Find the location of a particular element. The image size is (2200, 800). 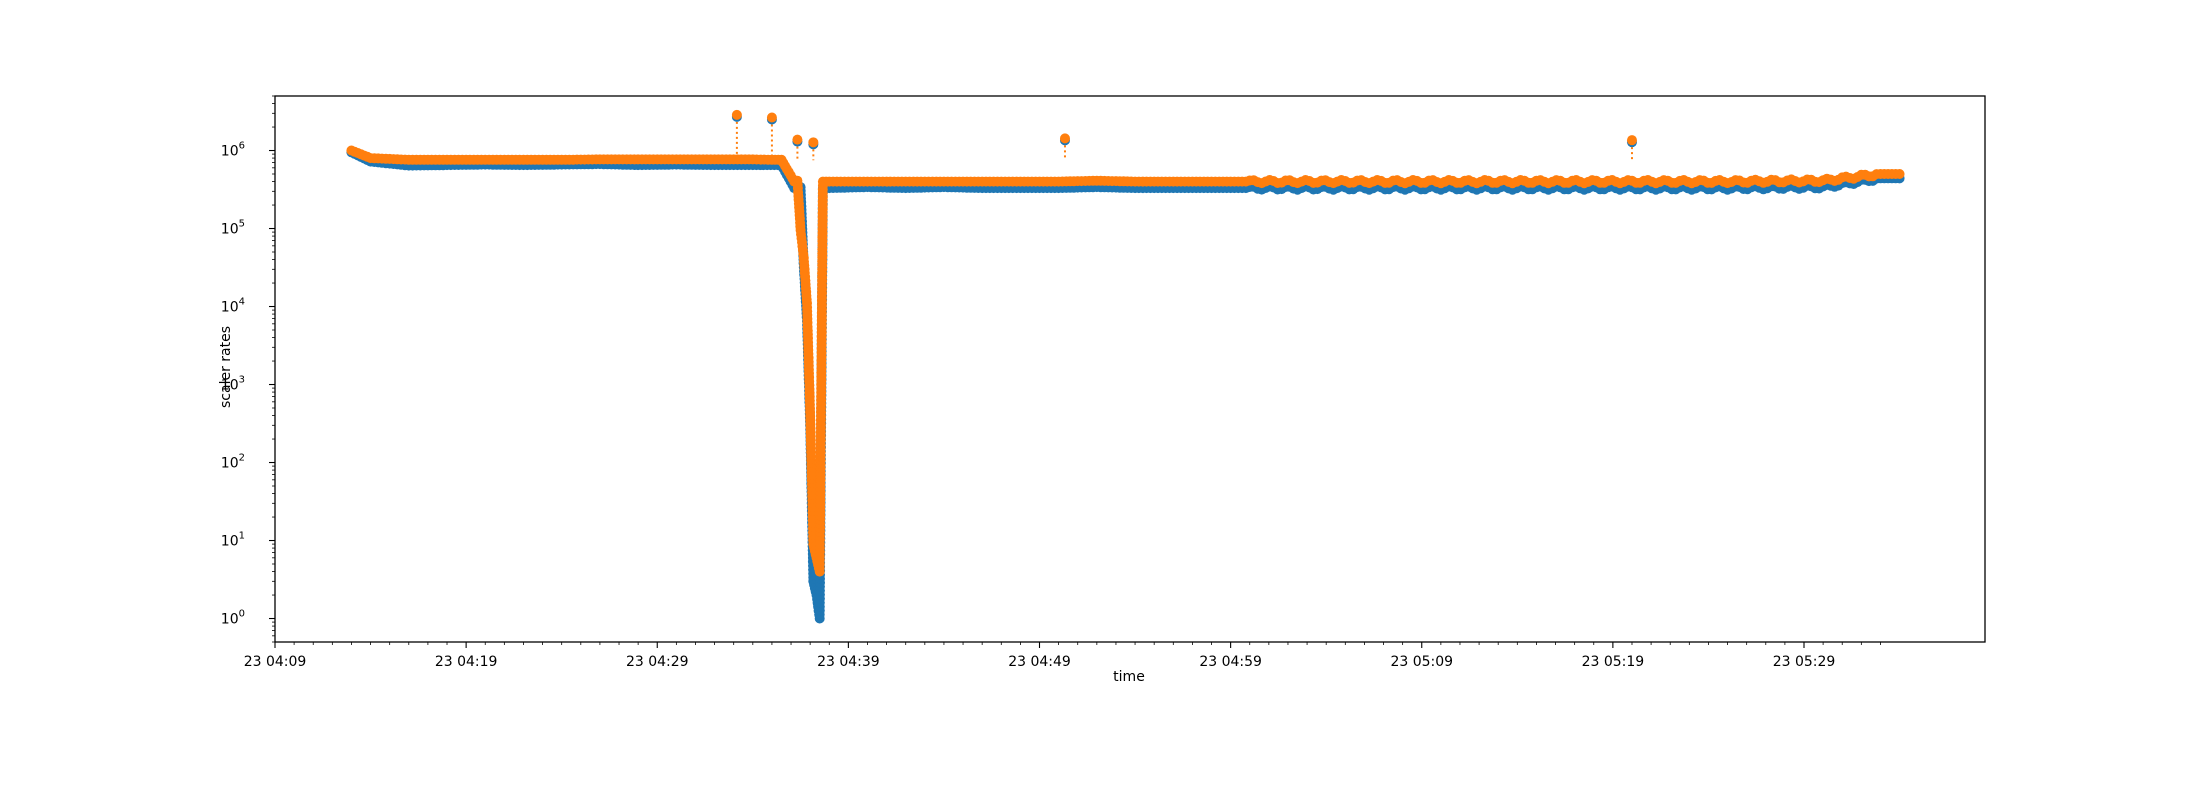

x-tick-label: 23 04:49 is located at coordinates (1039, 662).